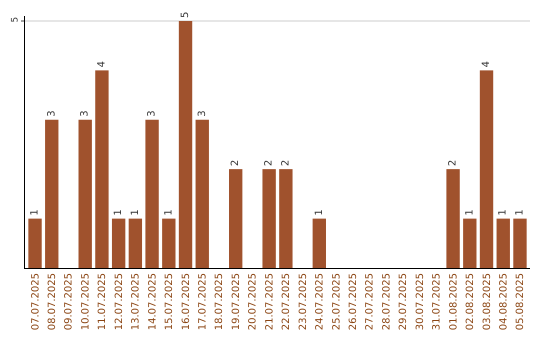  I want to click on x-tick-label: 14.07.2025, so click(152, 301).